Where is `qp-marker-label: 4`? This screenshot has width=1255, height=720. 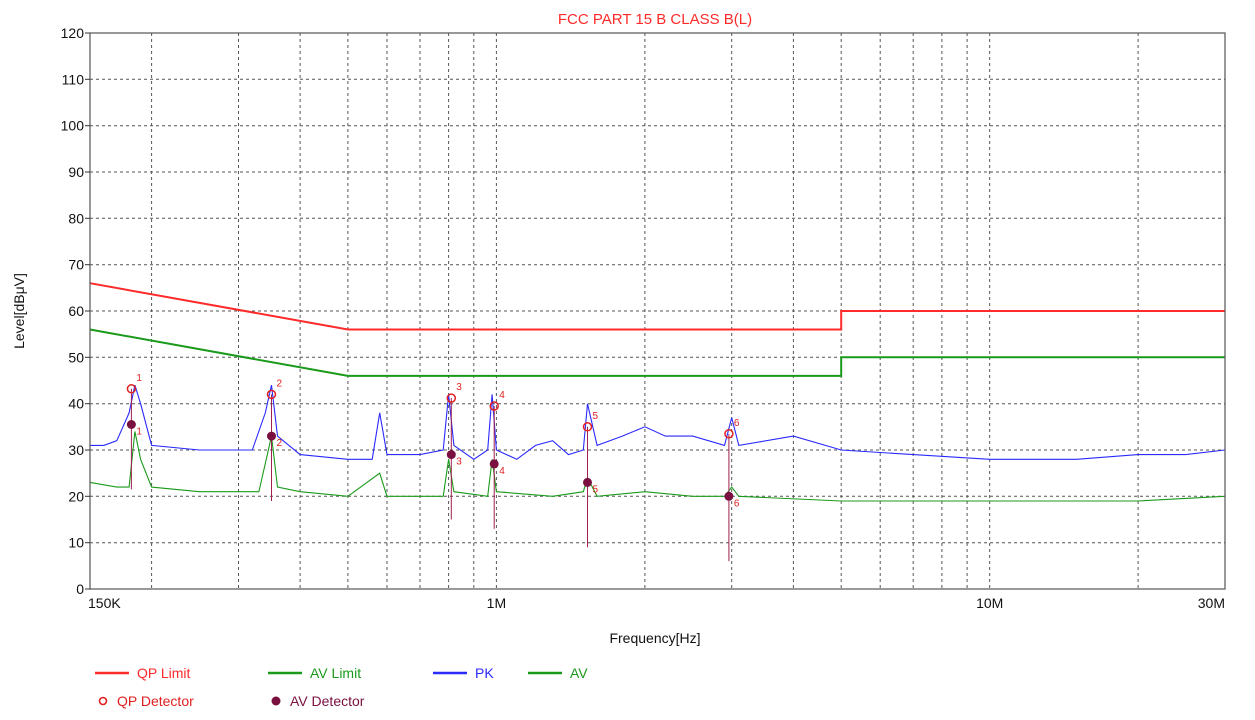 qp-marker-label: 4 is located at coordinates (502, 395).